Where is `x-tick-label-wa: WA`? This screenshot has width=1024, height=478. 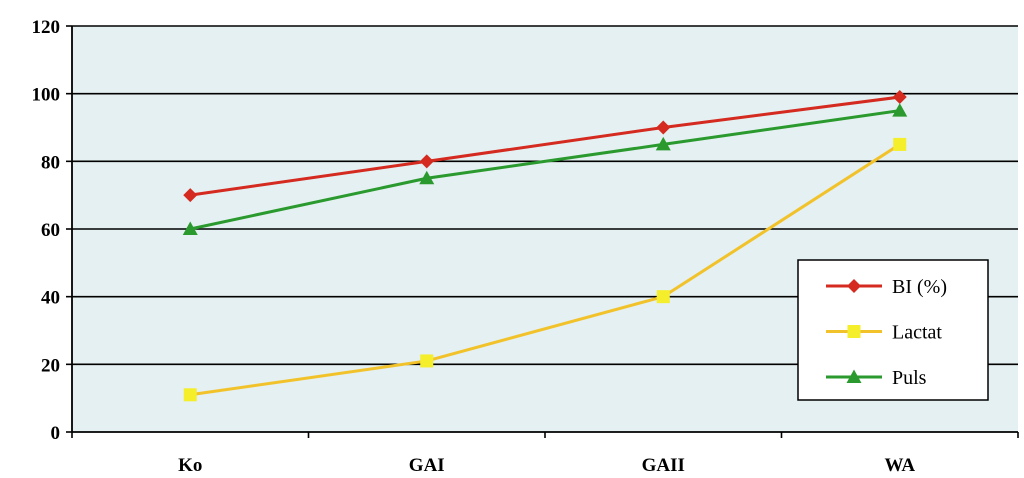
x-tick-label-wa: WA is located at coordinates (899, 465).